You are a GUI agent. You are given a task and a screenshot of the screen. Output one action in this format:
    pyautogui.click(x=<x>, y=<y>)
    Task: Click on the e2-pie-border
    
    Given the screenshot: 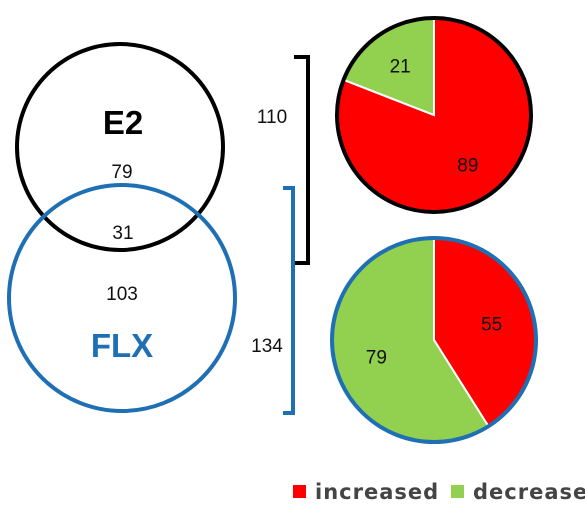 What is the action you would take?
    pyautogui.click(x=434, y=115)
    